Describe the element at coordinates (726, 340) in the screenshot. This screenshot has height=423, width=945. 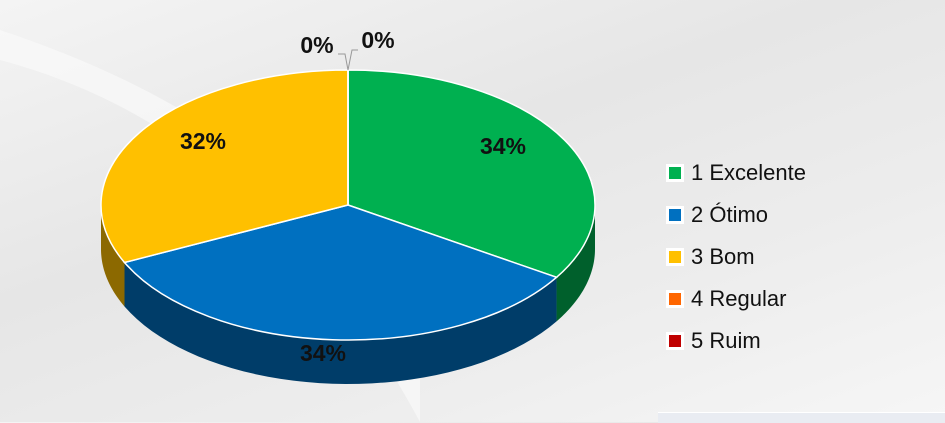
I see `legend-label: 5 Ruim` at that location.